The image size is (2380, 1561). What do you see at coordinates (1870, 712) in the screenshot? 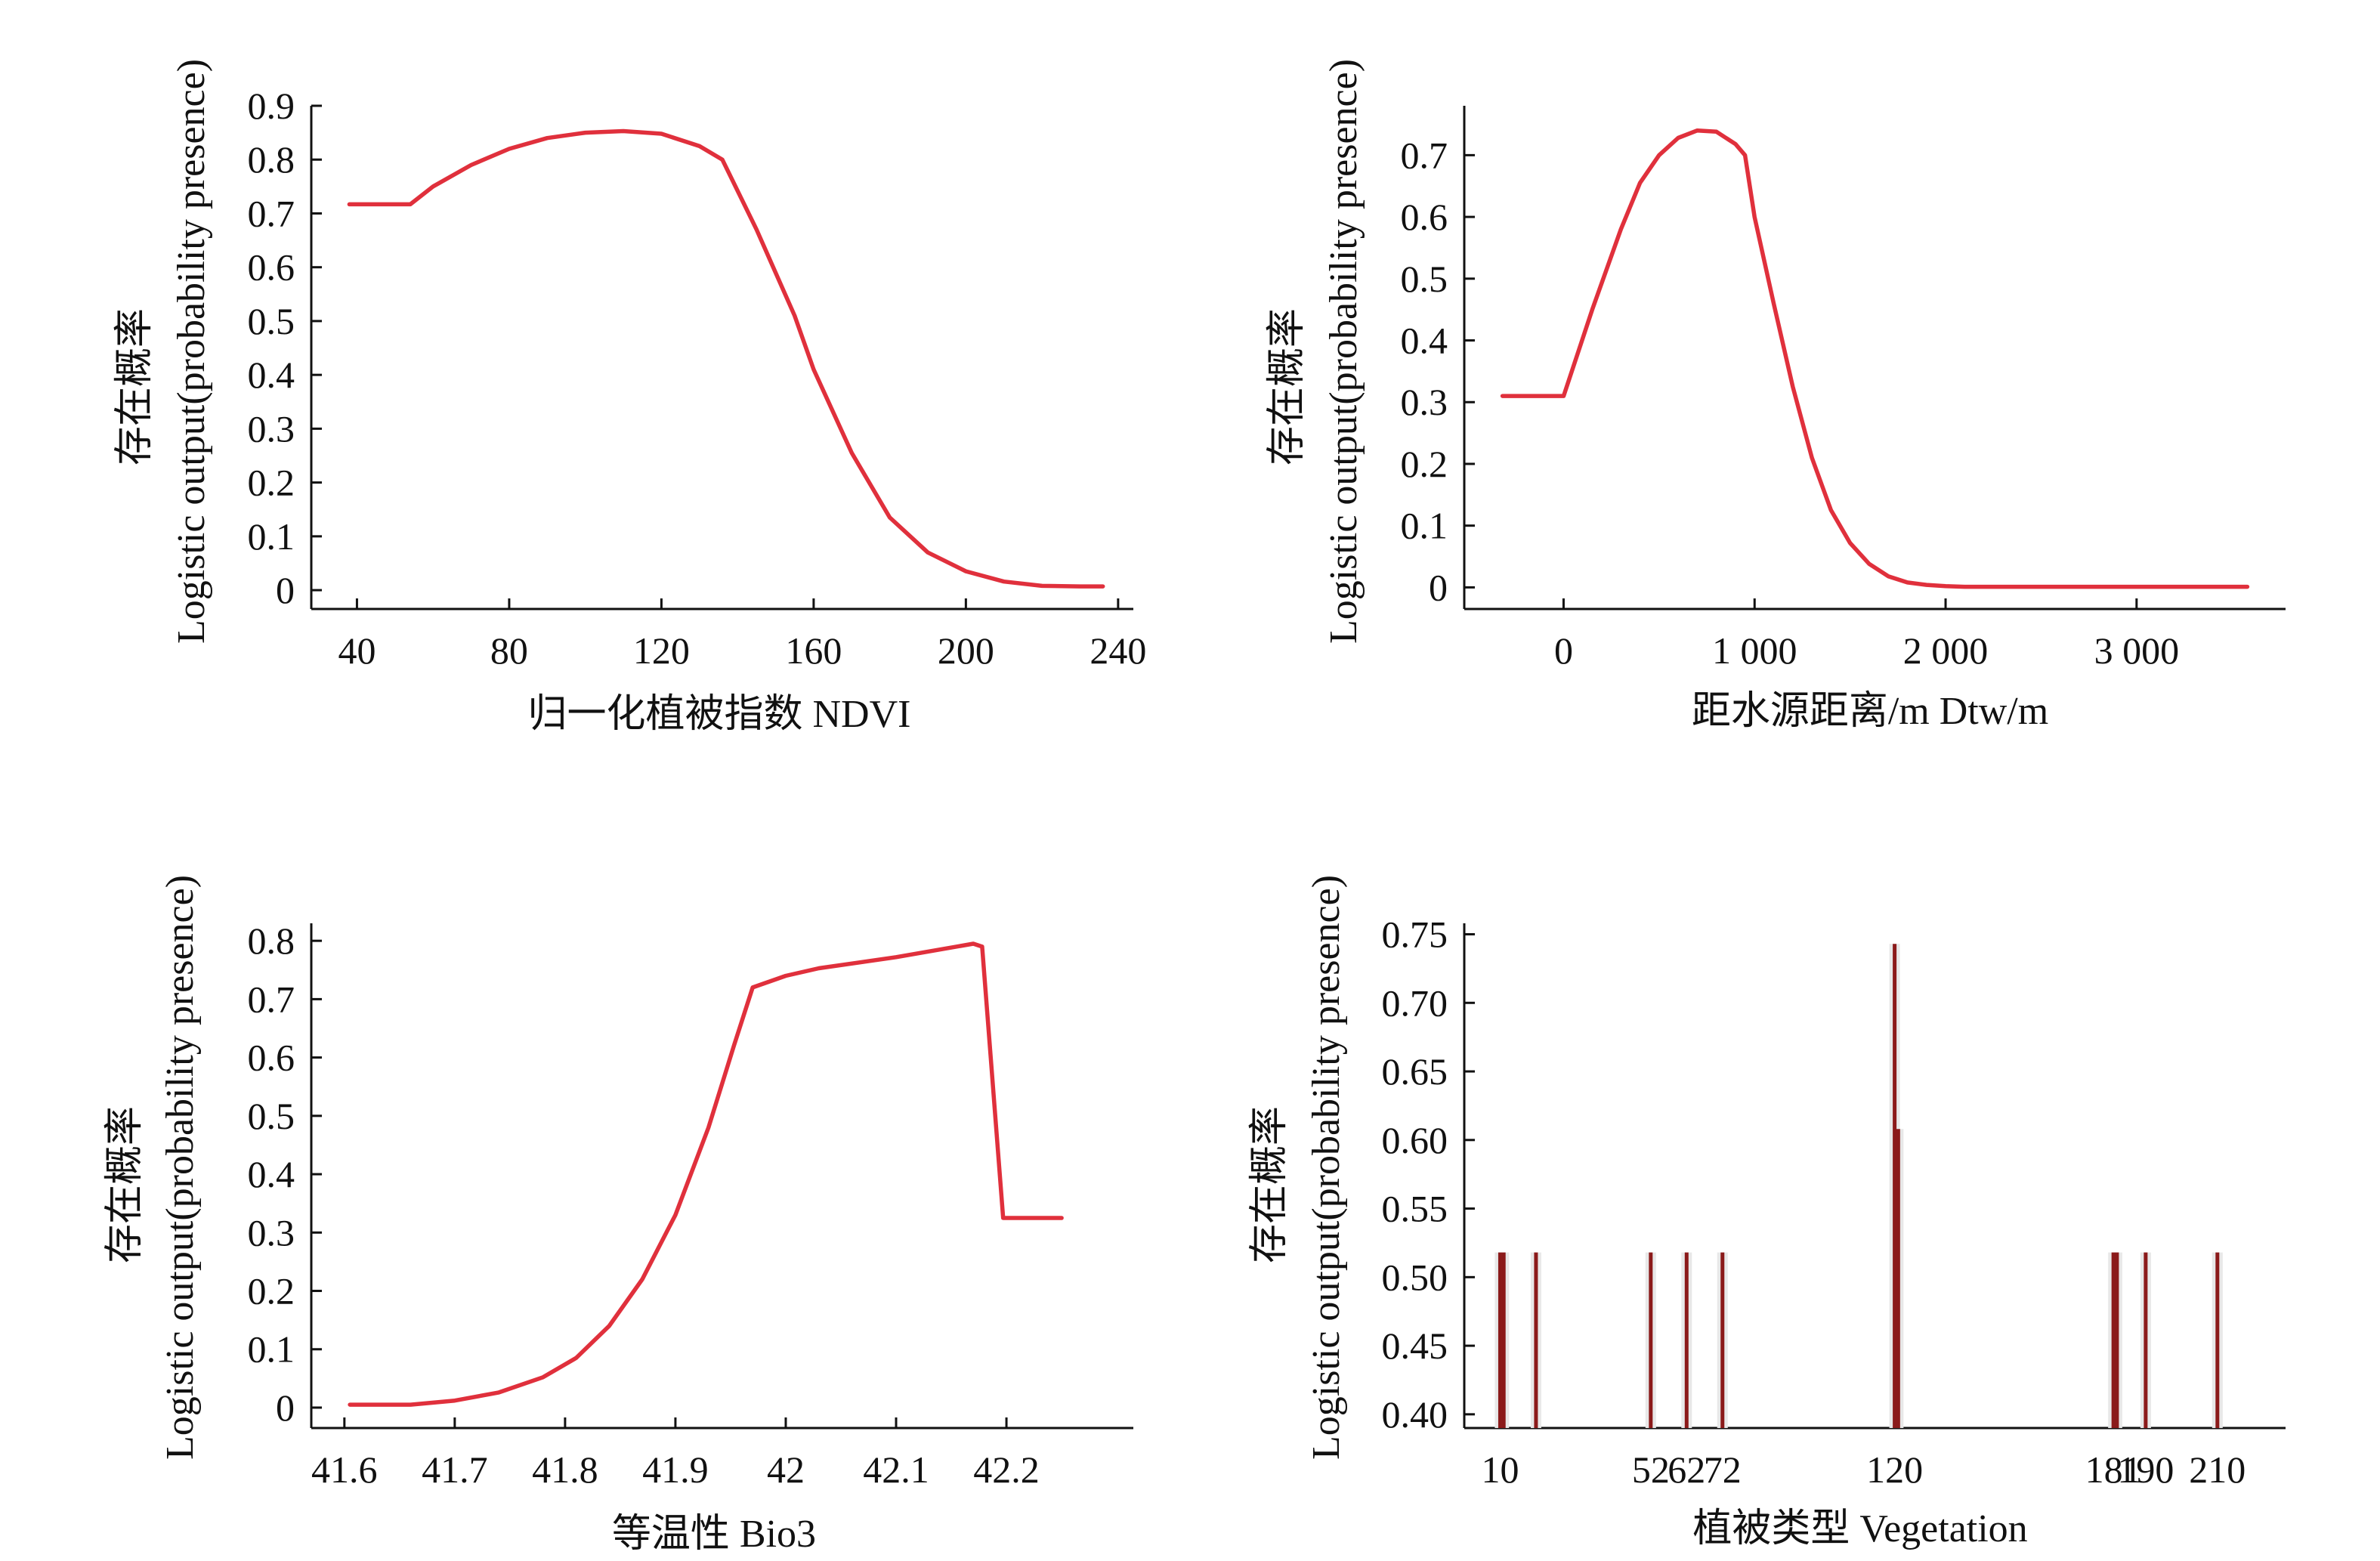
I see `panel-dtw-xlabel: 距水源距离/m Dtw/m` at bounding box center [1870, 712].